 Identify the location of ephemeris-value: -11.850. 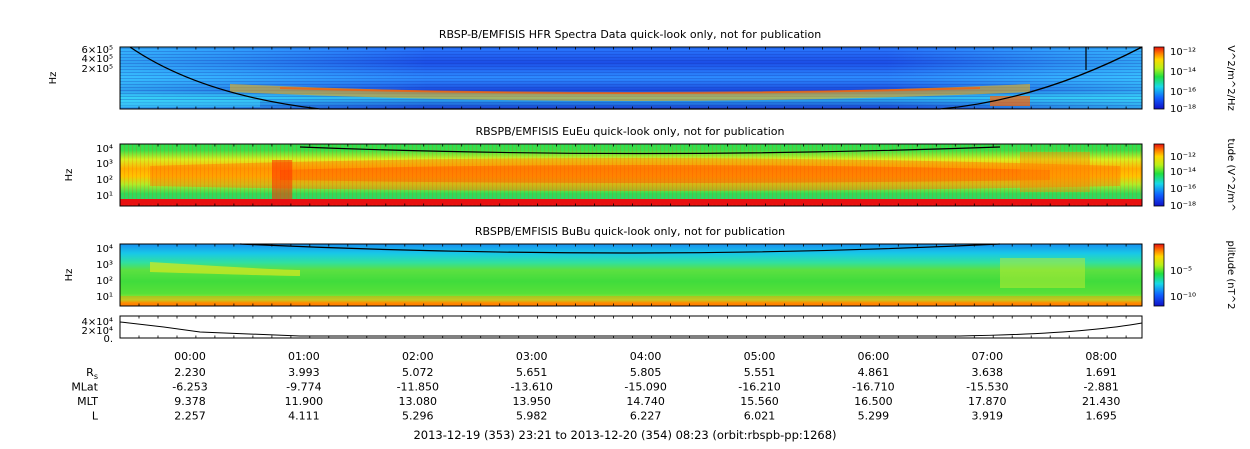
(418, 387).